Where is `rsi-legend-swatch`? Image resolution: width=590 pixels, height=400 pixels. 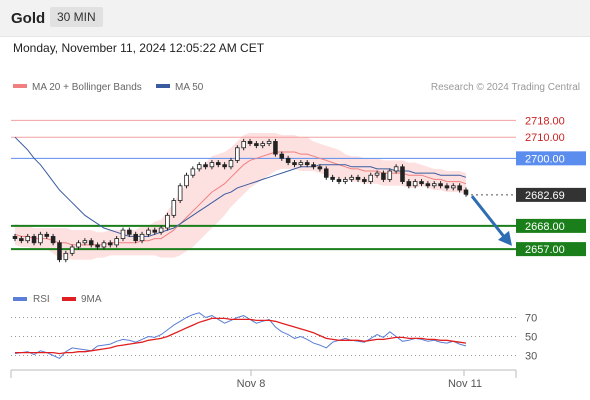 rsi-legend-swatch is located at coordinates (20, 299).